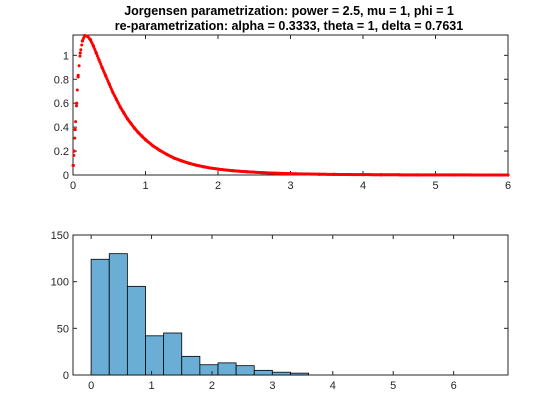 This screenshot has height=420, width=560. Describe the element at coordinates (60, 236) in the screenshot. I see `y-tick-label: 150` at that location.